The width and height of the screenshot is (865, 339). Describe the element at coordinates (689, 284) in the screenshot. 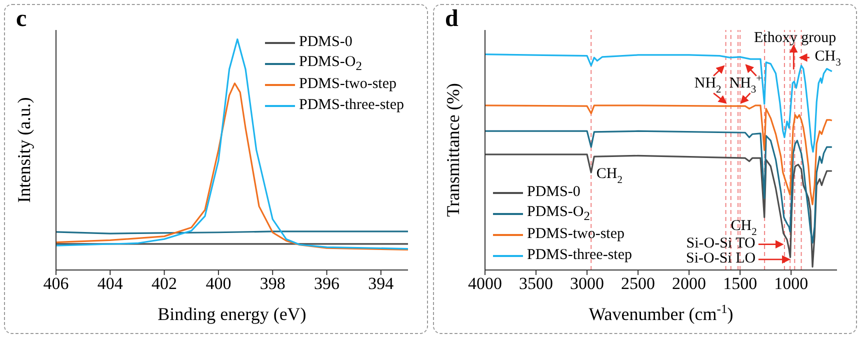

I see `x-tick-label: 2000` at that location.